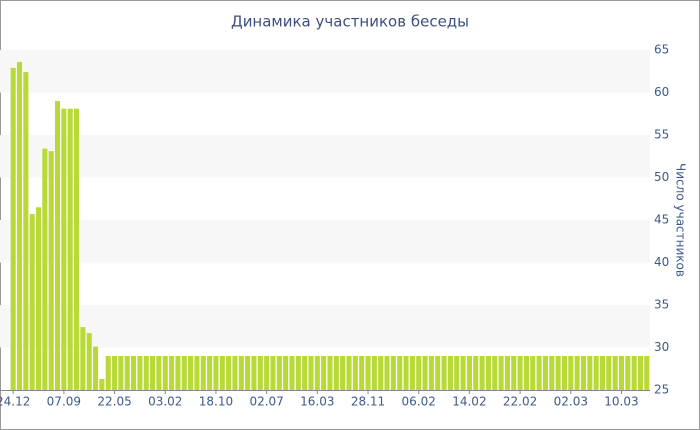 The width and height of the screenshot is (700, 430). What do you see at coordinates (15, 402) in the screenshot?
I see `x-tick-label: 24.12` at bounding box center [15, 402].